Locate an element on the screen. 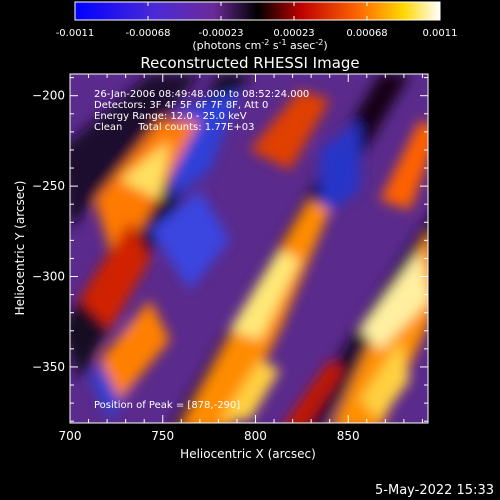 This screenshot has width=500, height=500. y-axis-label: Heliocentric Y (arcsec) is located at coordinates (20, 248).